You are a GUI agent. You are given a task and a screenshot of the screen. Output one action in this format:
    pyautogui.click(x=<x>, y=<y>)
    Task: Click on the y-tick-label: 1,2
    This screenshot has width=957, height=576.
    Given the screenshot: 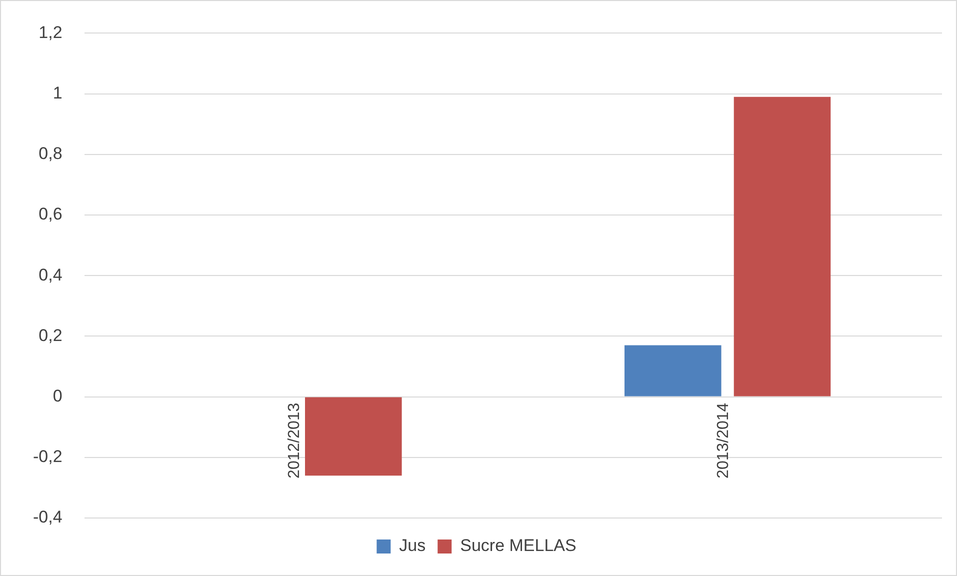 What is the action you would take?
    pyautogui.click(x=50, y=32)
    